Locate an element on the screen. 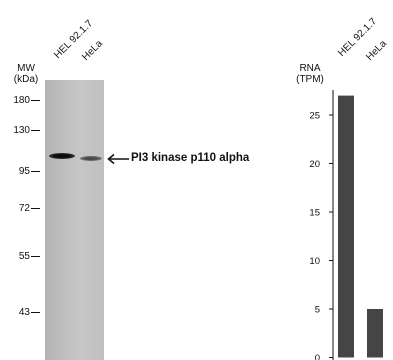 The image size is (393, 360). mw-marker-value: 43 is located at coordinates (24, 312).